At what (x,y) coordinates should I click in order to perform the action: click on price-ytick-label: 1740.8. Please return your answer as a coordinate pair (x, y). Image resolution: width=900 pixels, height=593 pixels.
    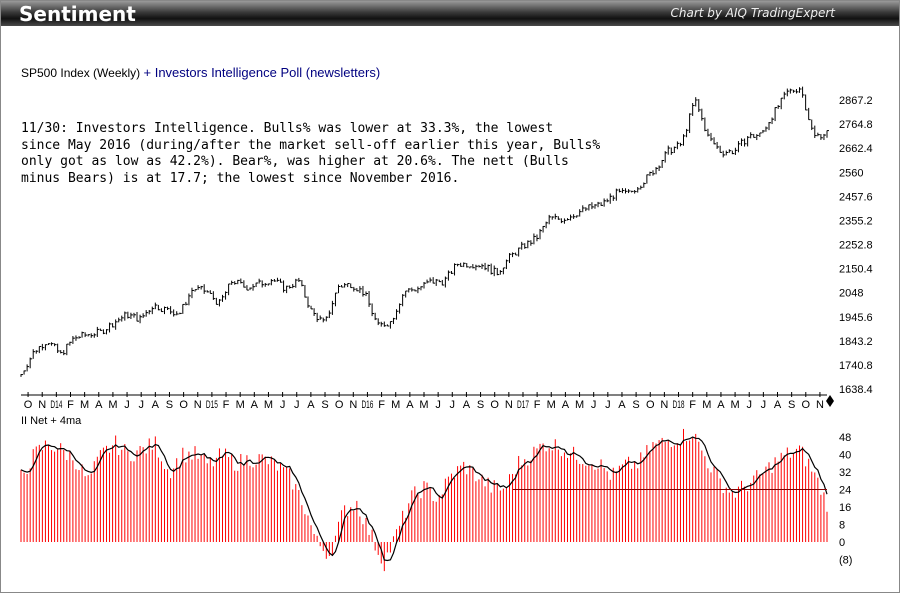
    Looking at the image, I should click on (856, 366).